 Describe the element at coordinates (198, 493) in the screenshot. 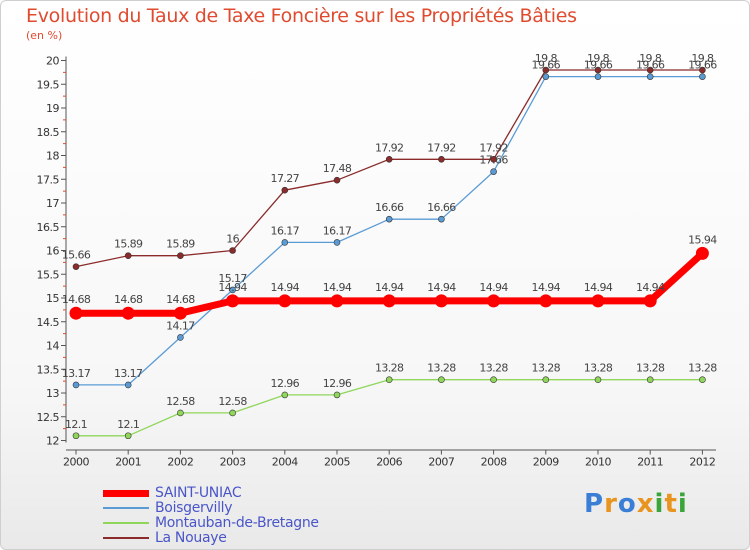

I see `legend-label: SAINT-UNIAC` at that location.